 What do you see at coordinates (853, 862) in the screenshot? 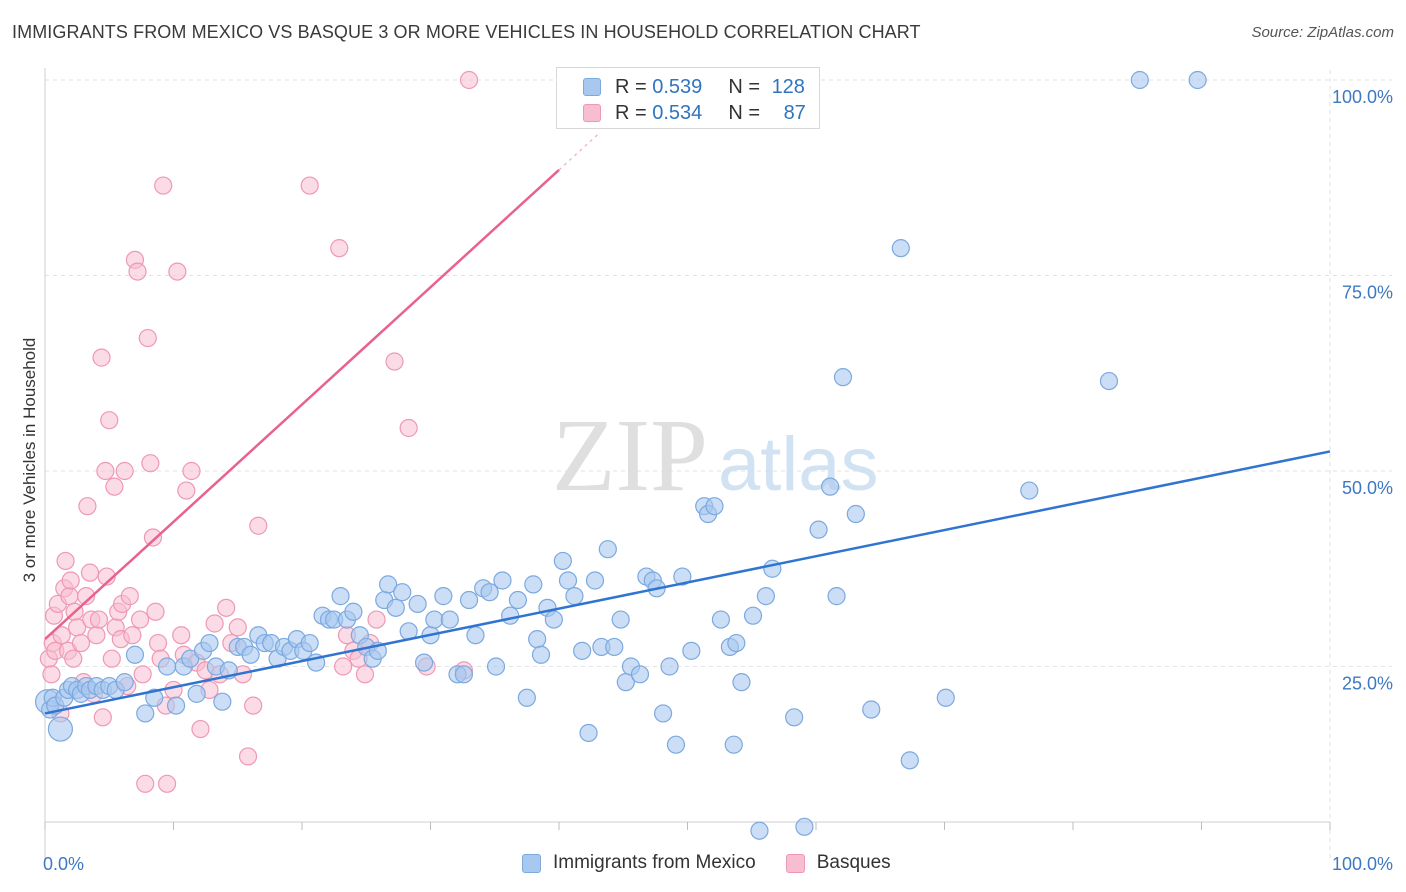
I see `legend-label-basques: Basques` at bounding box center [853, 862].